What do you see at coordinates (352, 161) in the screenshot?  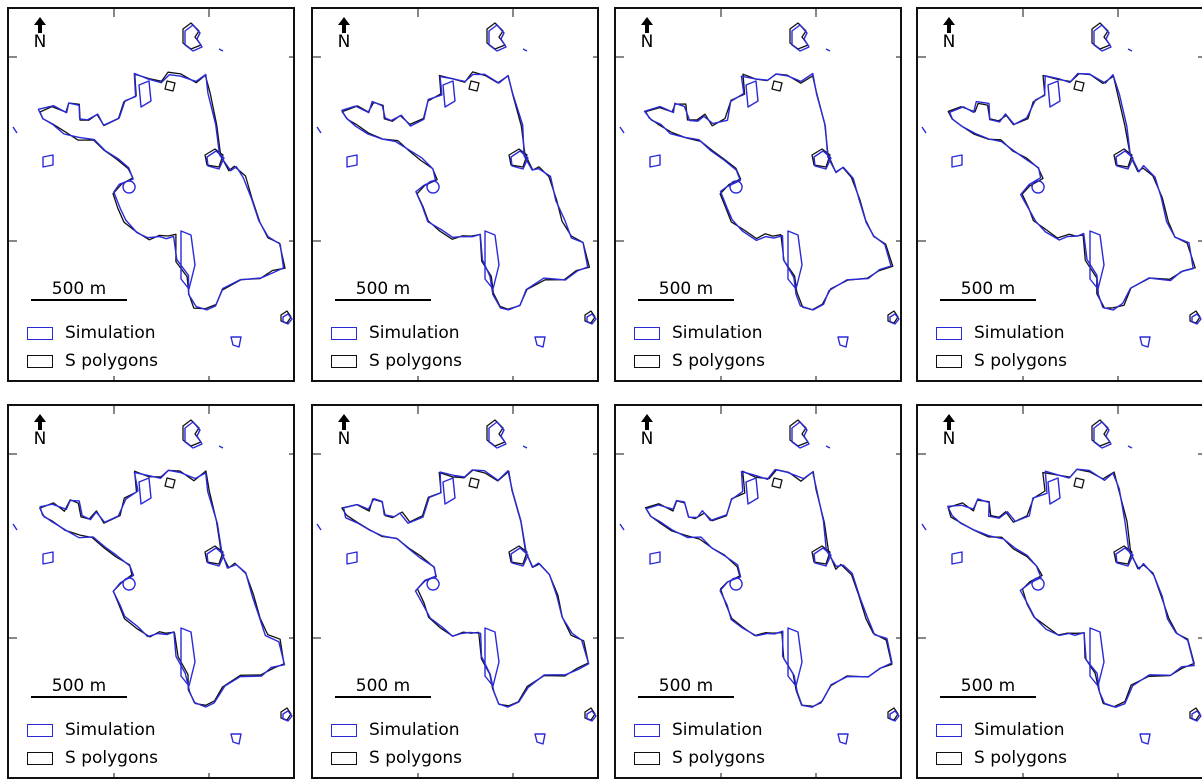 I see `simulation-polygon-west` at bounding box center [352, 161].